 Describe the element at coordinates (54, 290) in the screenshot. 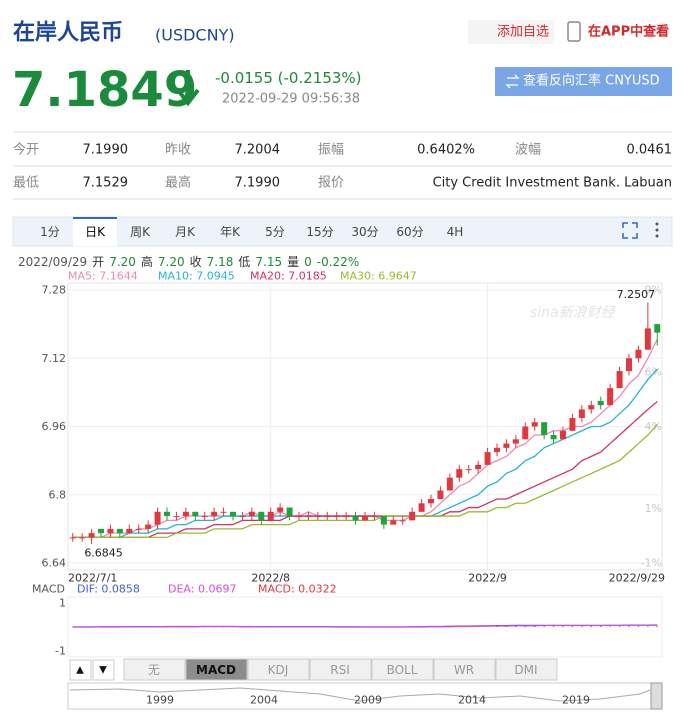

I see `y-tick-label: 7.28` at that location.